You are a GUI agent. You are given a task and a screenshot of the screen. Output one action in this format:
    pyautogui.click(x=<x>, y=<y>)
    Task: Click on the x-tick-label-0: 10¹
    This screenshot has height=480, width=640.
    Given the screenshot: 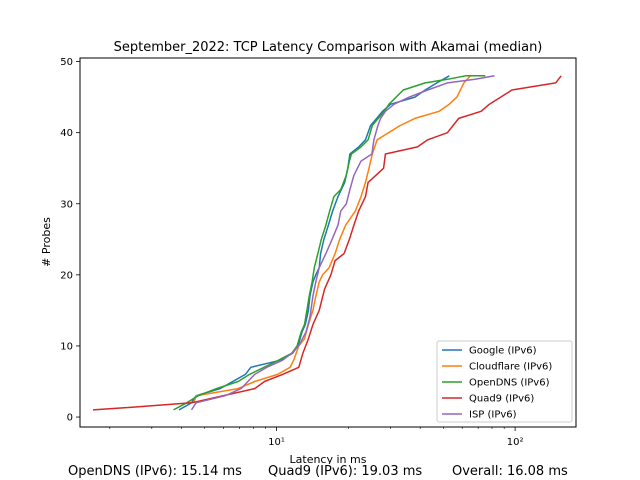 What is the action you would take?
    pyautogui.click(x=276, y=442)
    